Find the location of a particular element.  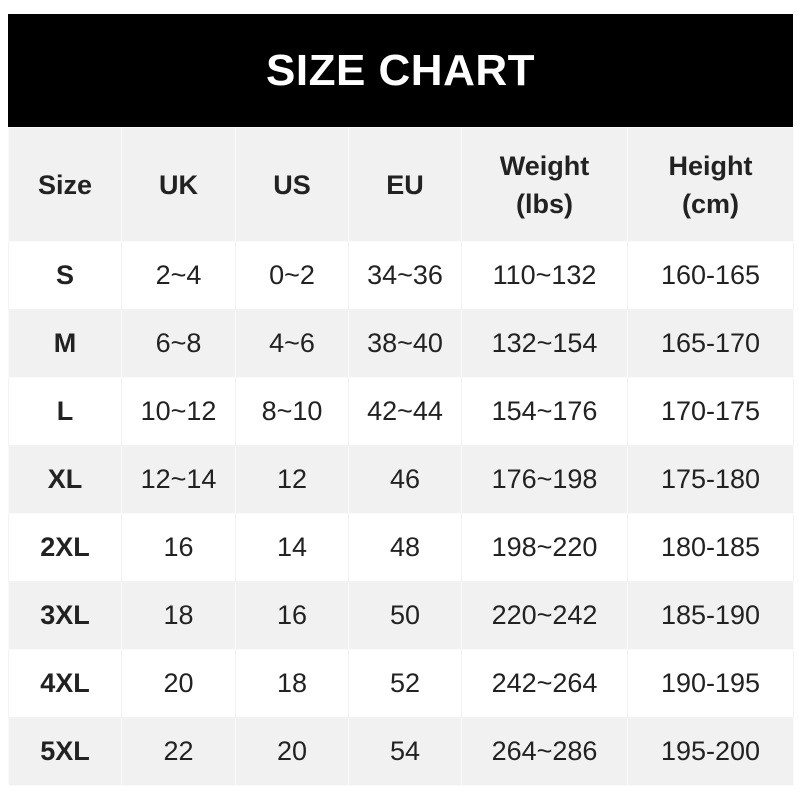

table-cell: 22 is located at coordinates (178, 751).